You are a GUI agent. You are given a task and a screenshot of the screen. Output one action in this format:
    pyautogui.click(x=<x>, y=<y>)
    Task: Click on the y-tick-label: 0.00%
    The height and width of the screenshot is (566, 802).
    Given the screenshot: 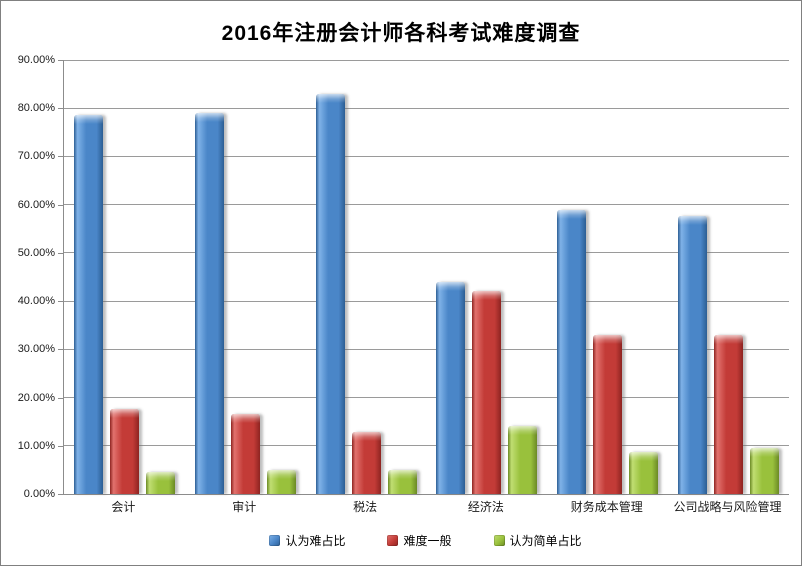 What is the action you would take?
    pyautogui.click(x=39, y=494)
    